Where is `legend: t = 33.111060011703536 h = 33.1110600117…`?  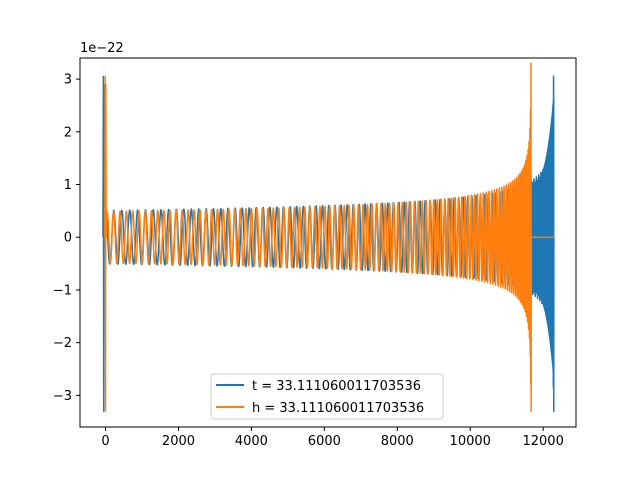 legend: t = 33.111060011703536 h = 33.1110600117… is located at coordinates (327, 396).